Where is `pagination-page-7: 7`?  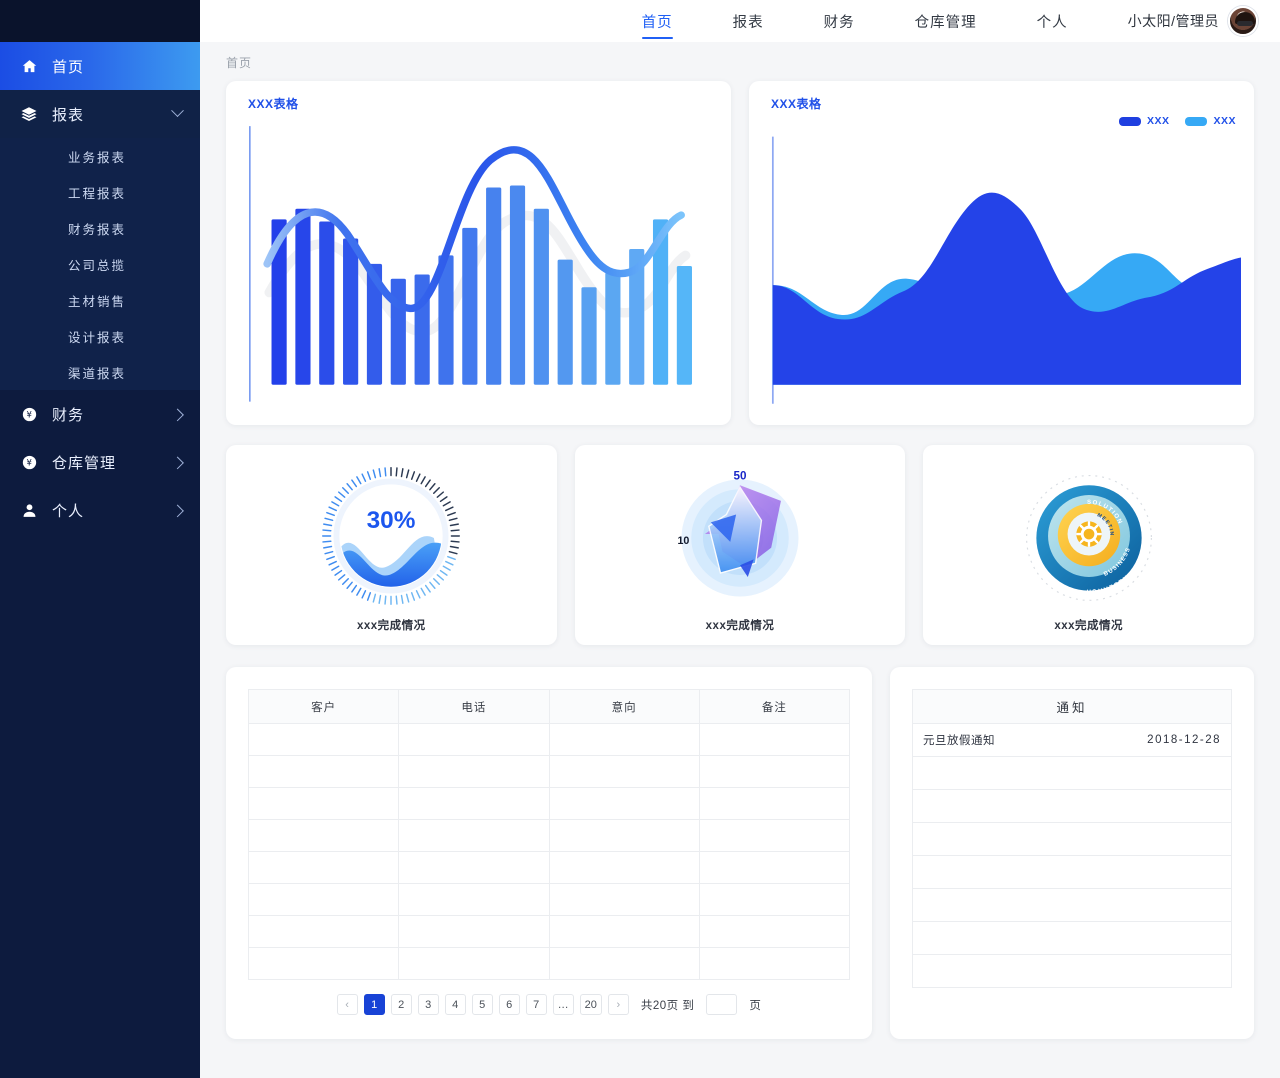 pagination-page-7: 7 is located at coordinates (536, 1004).